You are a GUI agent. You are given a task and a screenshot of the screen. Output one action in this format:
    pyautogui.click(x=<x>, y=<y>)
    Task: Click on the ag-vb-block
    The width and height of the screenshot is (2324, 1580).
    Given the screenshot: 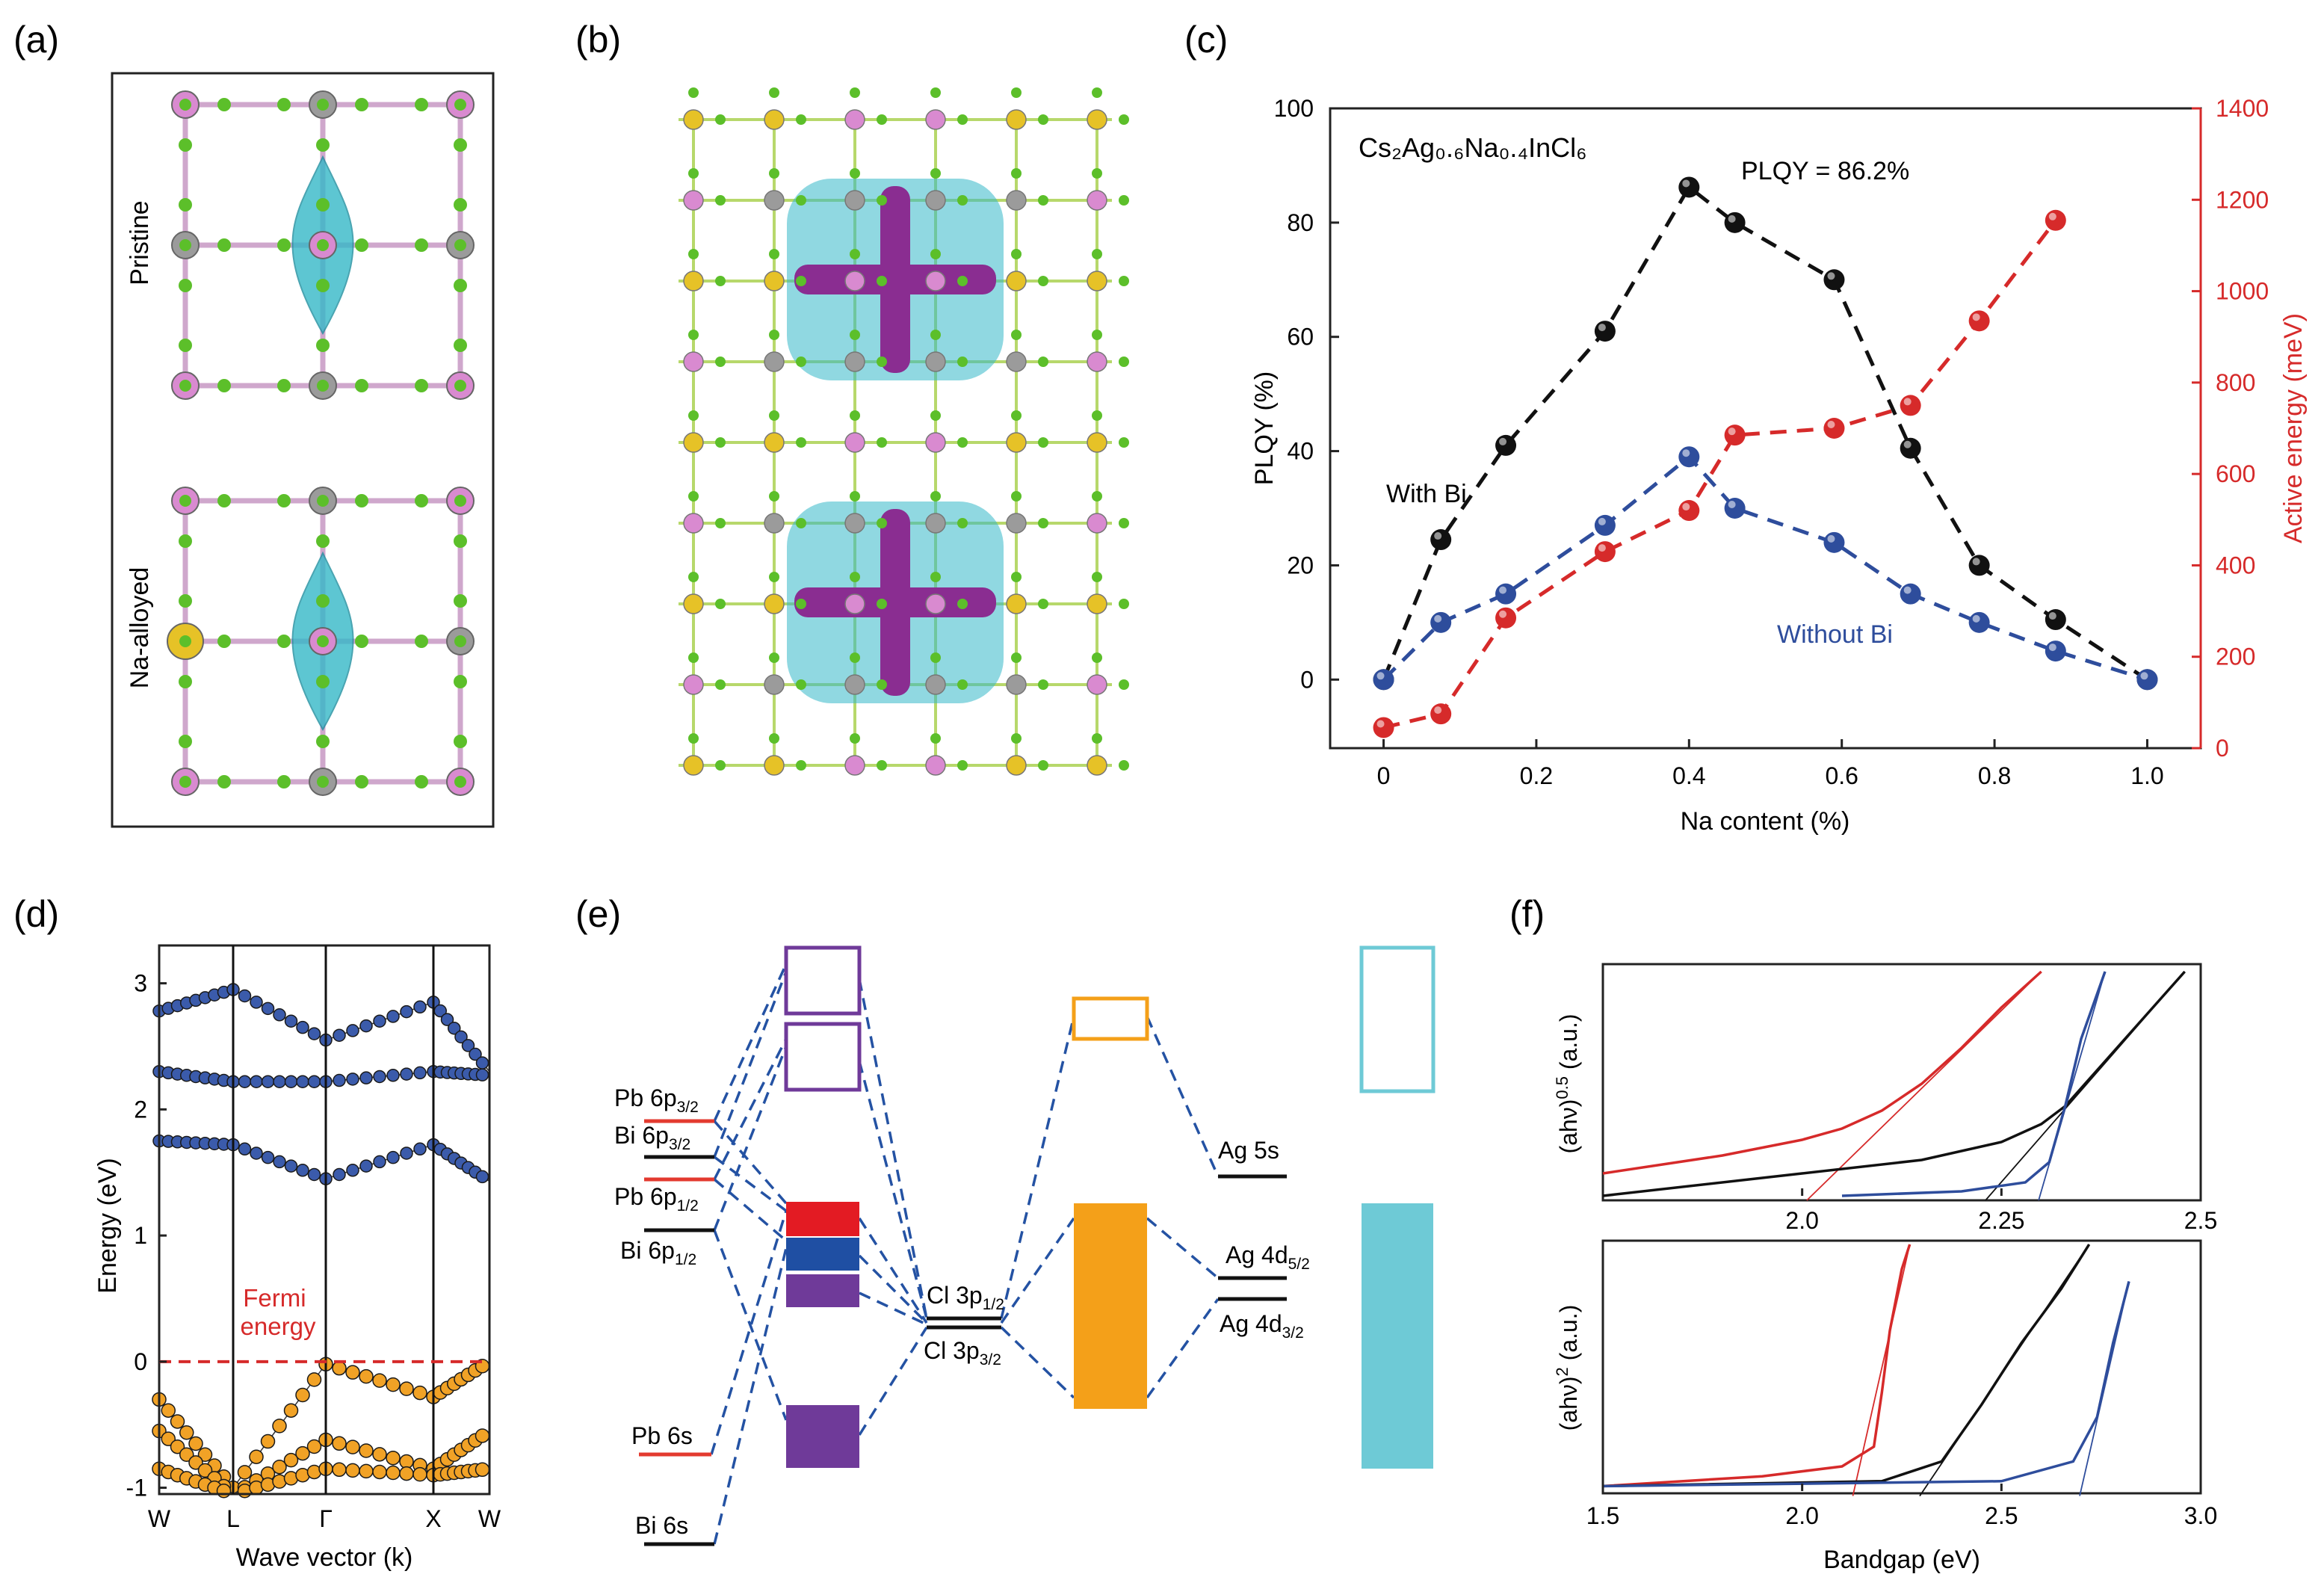 What is the action you would take?
    pyautogui.click(x=1110, y=1306)
    